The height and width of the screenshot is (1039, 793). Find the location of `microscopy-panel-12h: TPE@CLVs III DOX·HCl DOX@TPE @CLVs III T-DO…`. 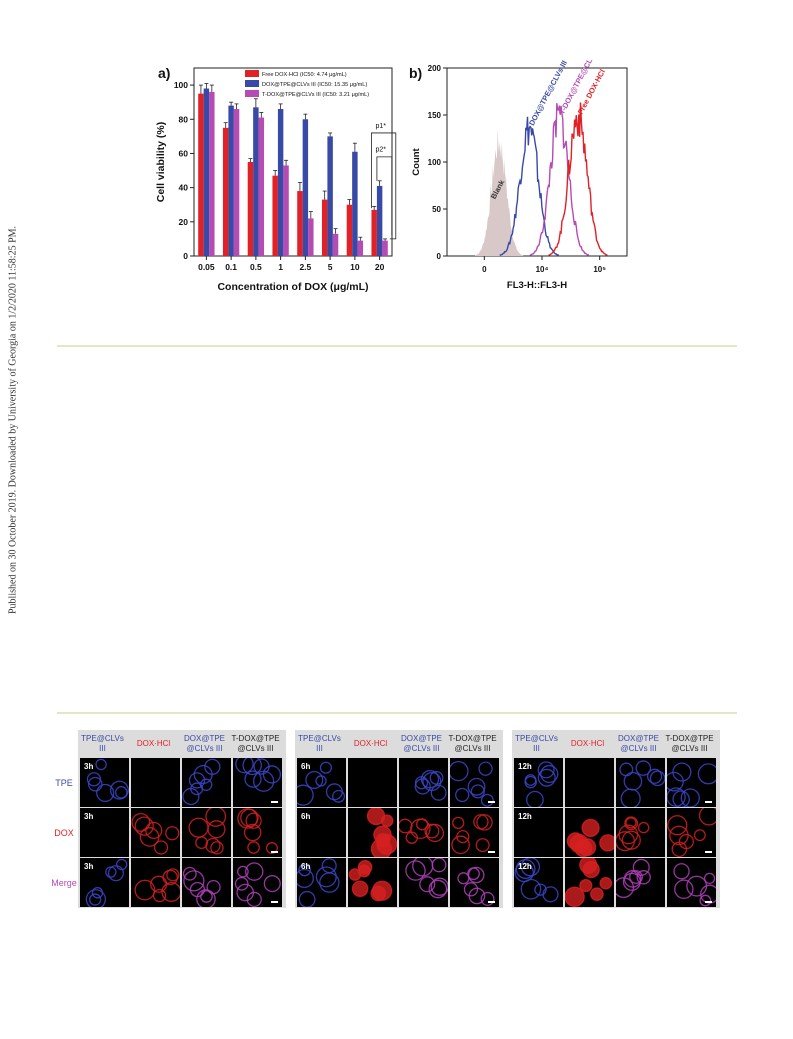

microscopy-panel-12h: TPE@CLVs III DOX·HCl DOX@TPE @CLVs III T-DO… is located at coordinates (616, 819).